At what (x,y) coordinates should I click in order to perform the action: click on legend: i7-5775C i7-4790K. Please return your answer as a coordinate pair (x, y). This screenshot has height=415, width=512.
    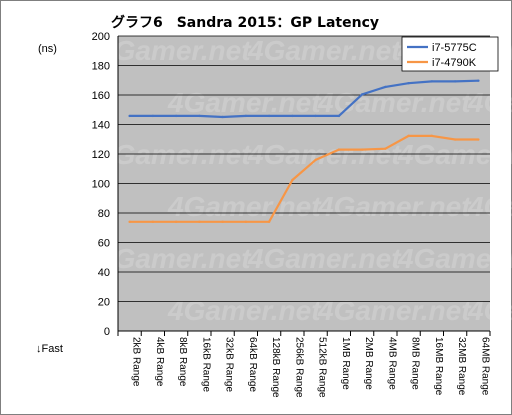
    Looking at the image, I should click on (450, 54).